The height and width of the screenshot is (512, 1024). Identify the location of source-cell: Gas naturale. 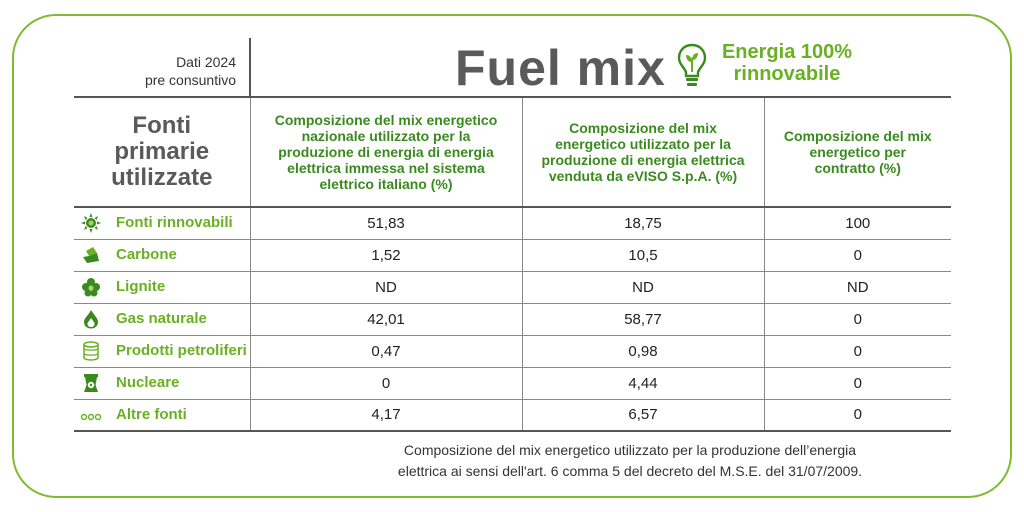
(162, 319).